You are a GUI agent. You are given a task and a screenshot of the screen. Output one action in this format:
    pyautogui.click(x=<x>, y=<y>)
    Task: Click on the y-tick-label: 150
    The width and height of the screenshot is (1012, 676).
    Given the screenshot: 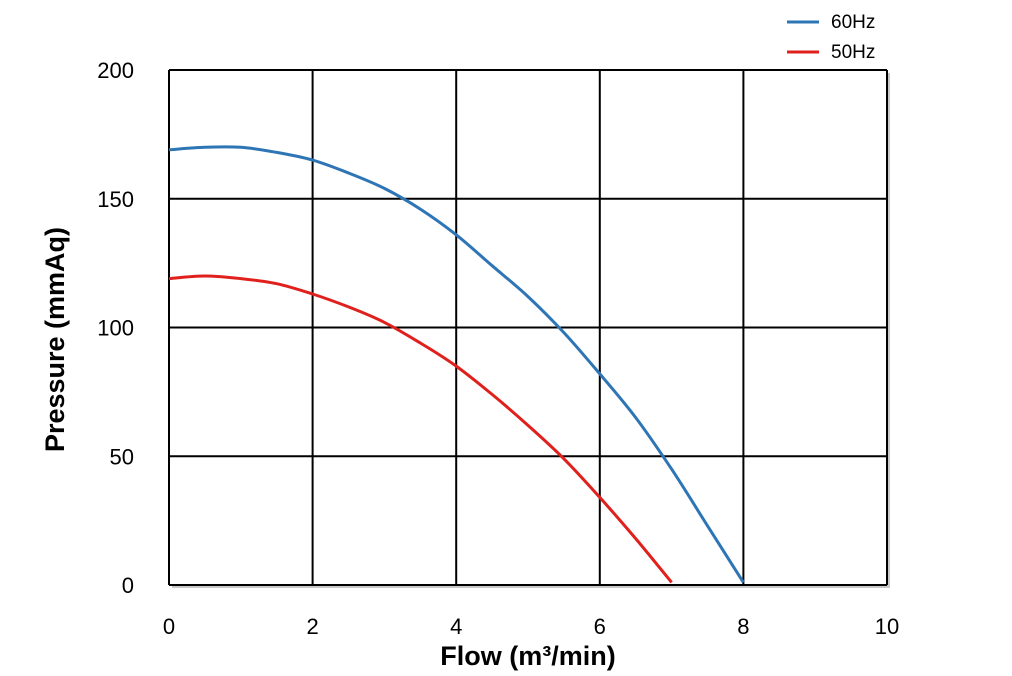 What is the action you would take?
    pyautogui.click(x=115, y=199)
    